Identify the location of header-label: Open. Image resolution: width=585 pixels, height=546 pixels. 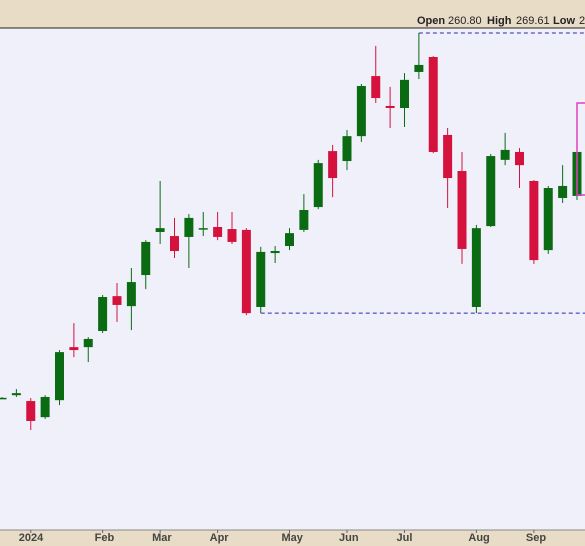
(431, 21).